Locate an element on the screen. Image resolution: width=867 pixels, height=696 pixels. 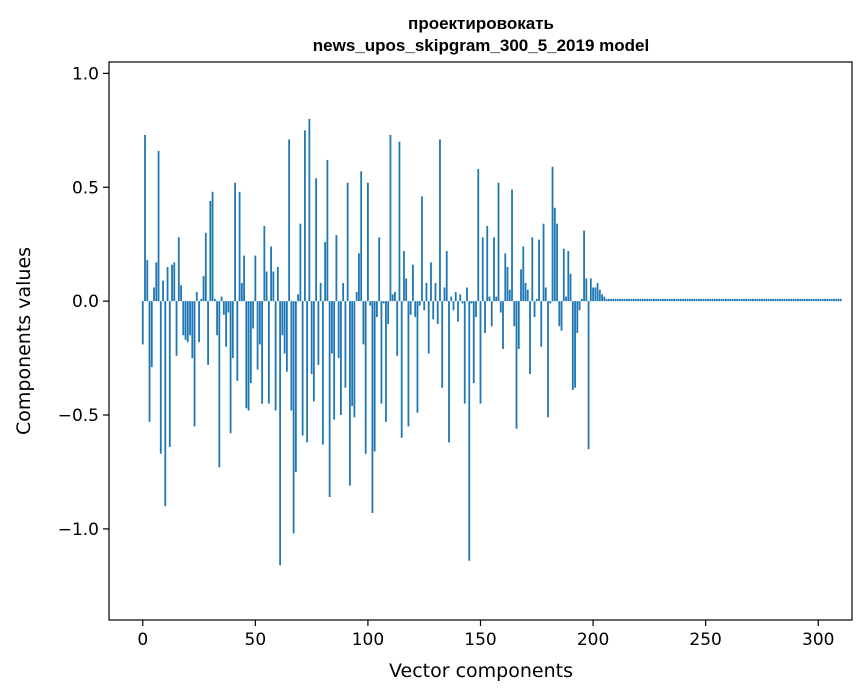
x-axis-ticks: 0 50 100 150 200 250 300 is located at coordinates (485, 635).